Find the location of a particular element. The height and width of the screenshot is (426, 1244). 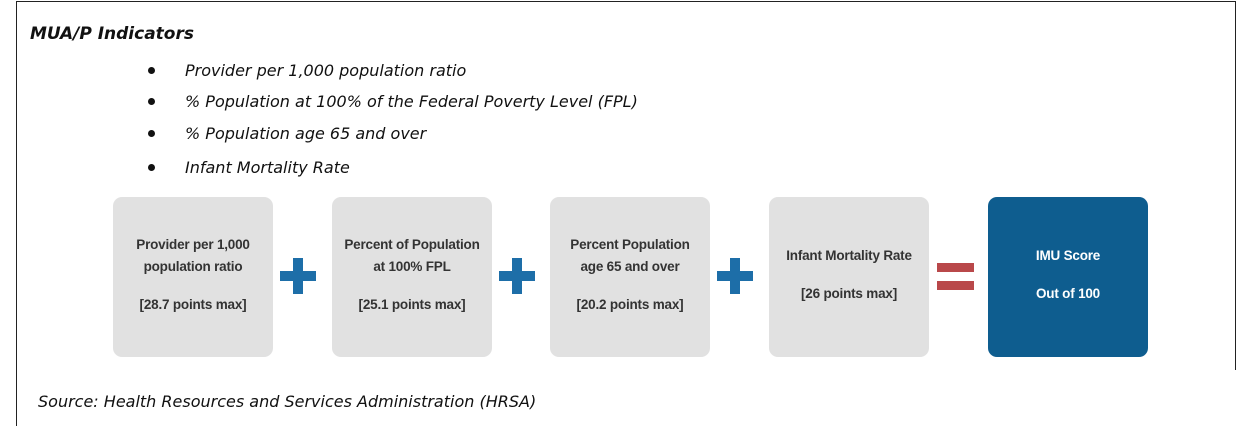

box-label: IMU Score is located at coordinates (1068, 255).